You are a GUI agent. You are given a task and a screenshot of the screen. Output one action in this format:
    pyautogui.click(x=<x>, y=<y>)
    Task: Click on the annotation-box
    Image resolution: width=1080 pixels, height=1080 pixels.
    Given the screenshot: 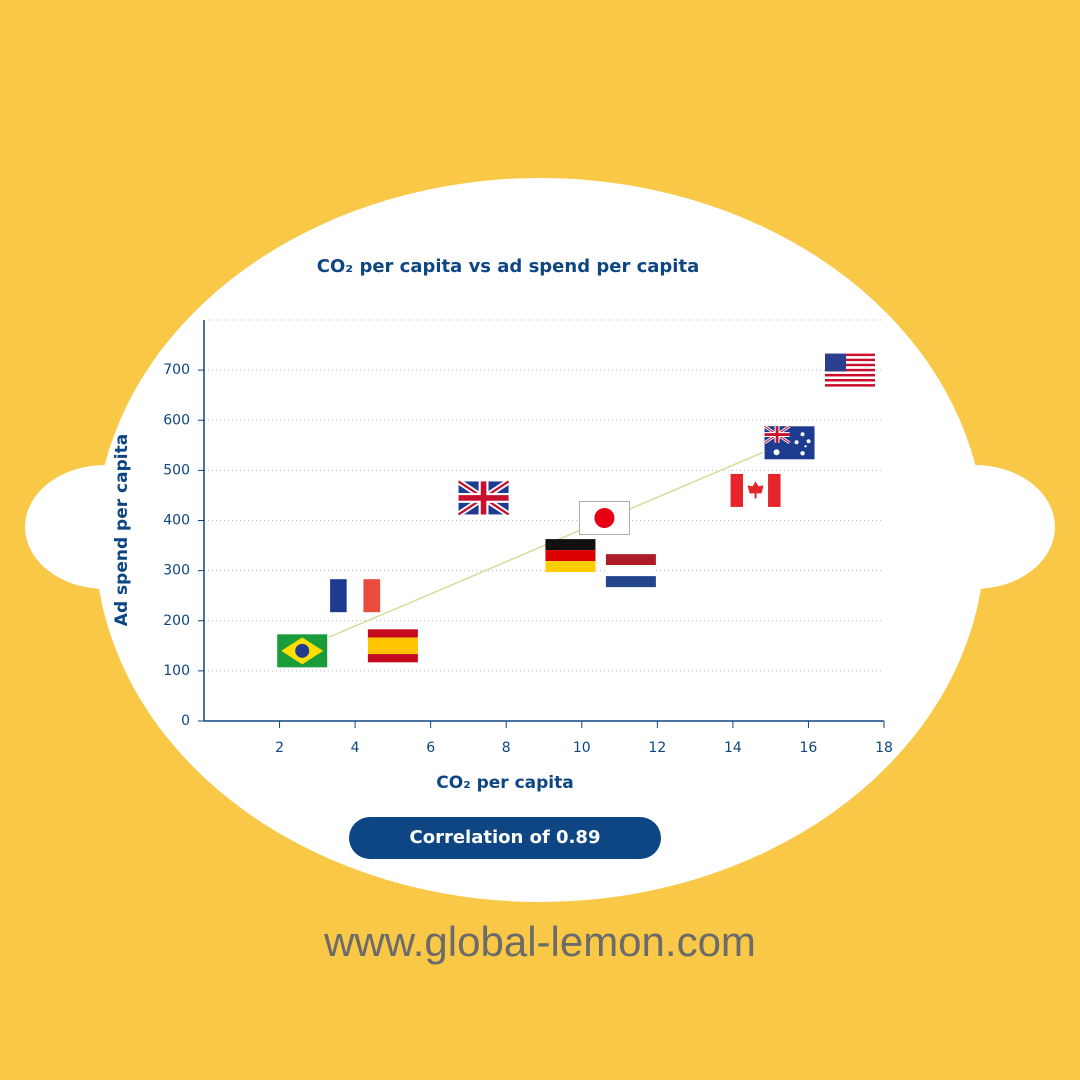 What is the action you would take?
    pyautogui.click(x=505, y=838)
    